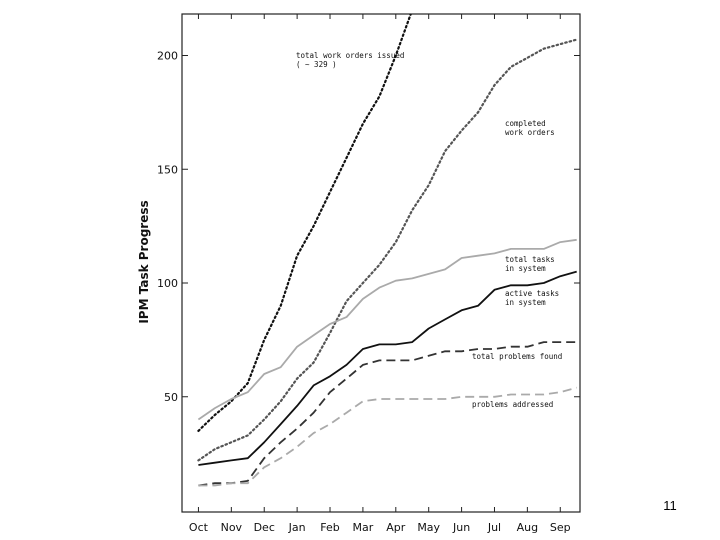  I want to click on series-annotation-active-tasks: in system, so click(525, 302).